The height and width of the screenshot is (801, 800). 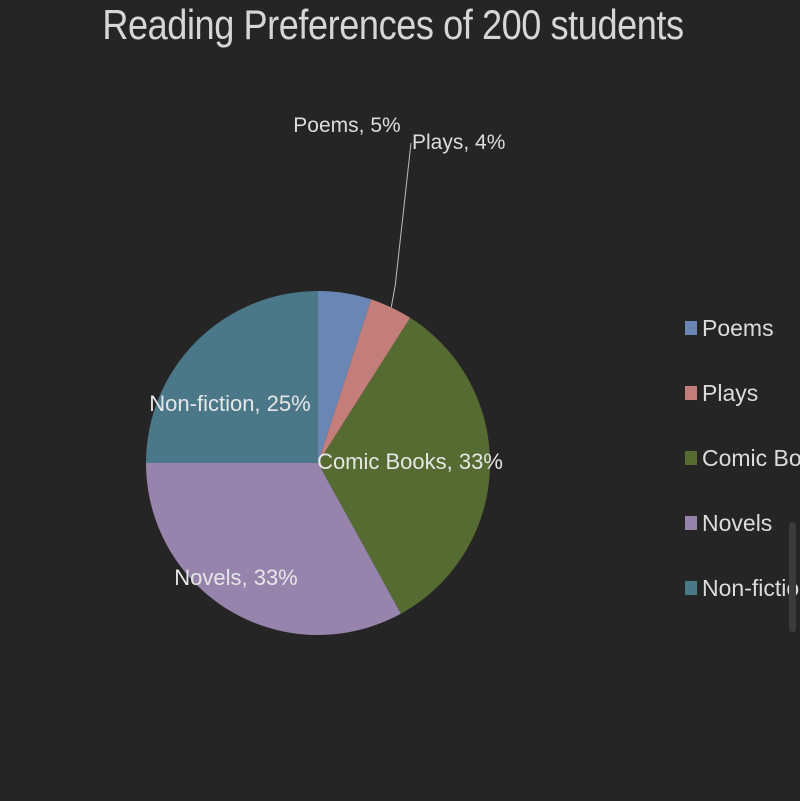 What do you see at coordinates (345, 377) in the screenshot?
I see `pie-slice-poems` at bounding box center [345, 377].